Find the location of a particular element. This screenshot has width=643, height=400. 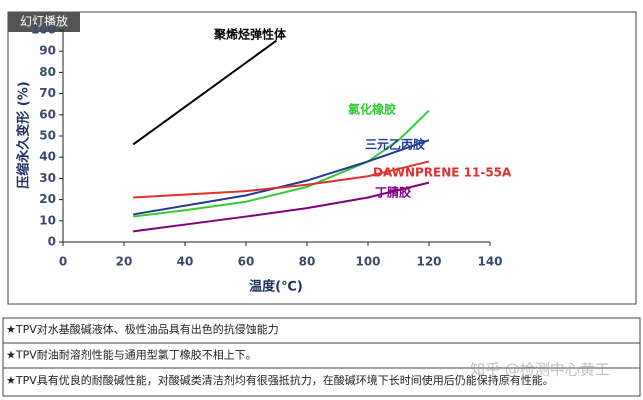

y-tick-label: 30 is located at coordinates (47, 178).